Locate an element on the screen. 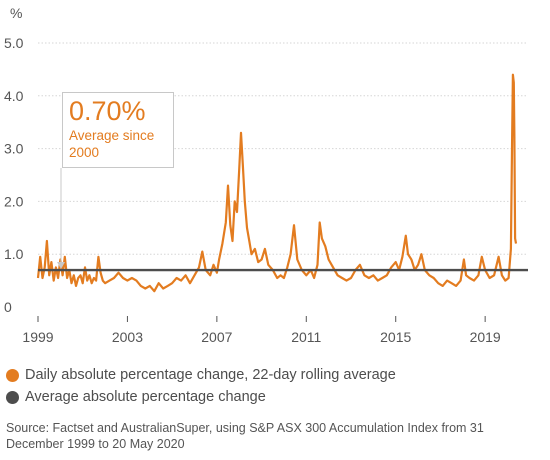 This screenshot has height=460, width=550. y-tick-label: 4.0 is located at coordinates (14, 96).